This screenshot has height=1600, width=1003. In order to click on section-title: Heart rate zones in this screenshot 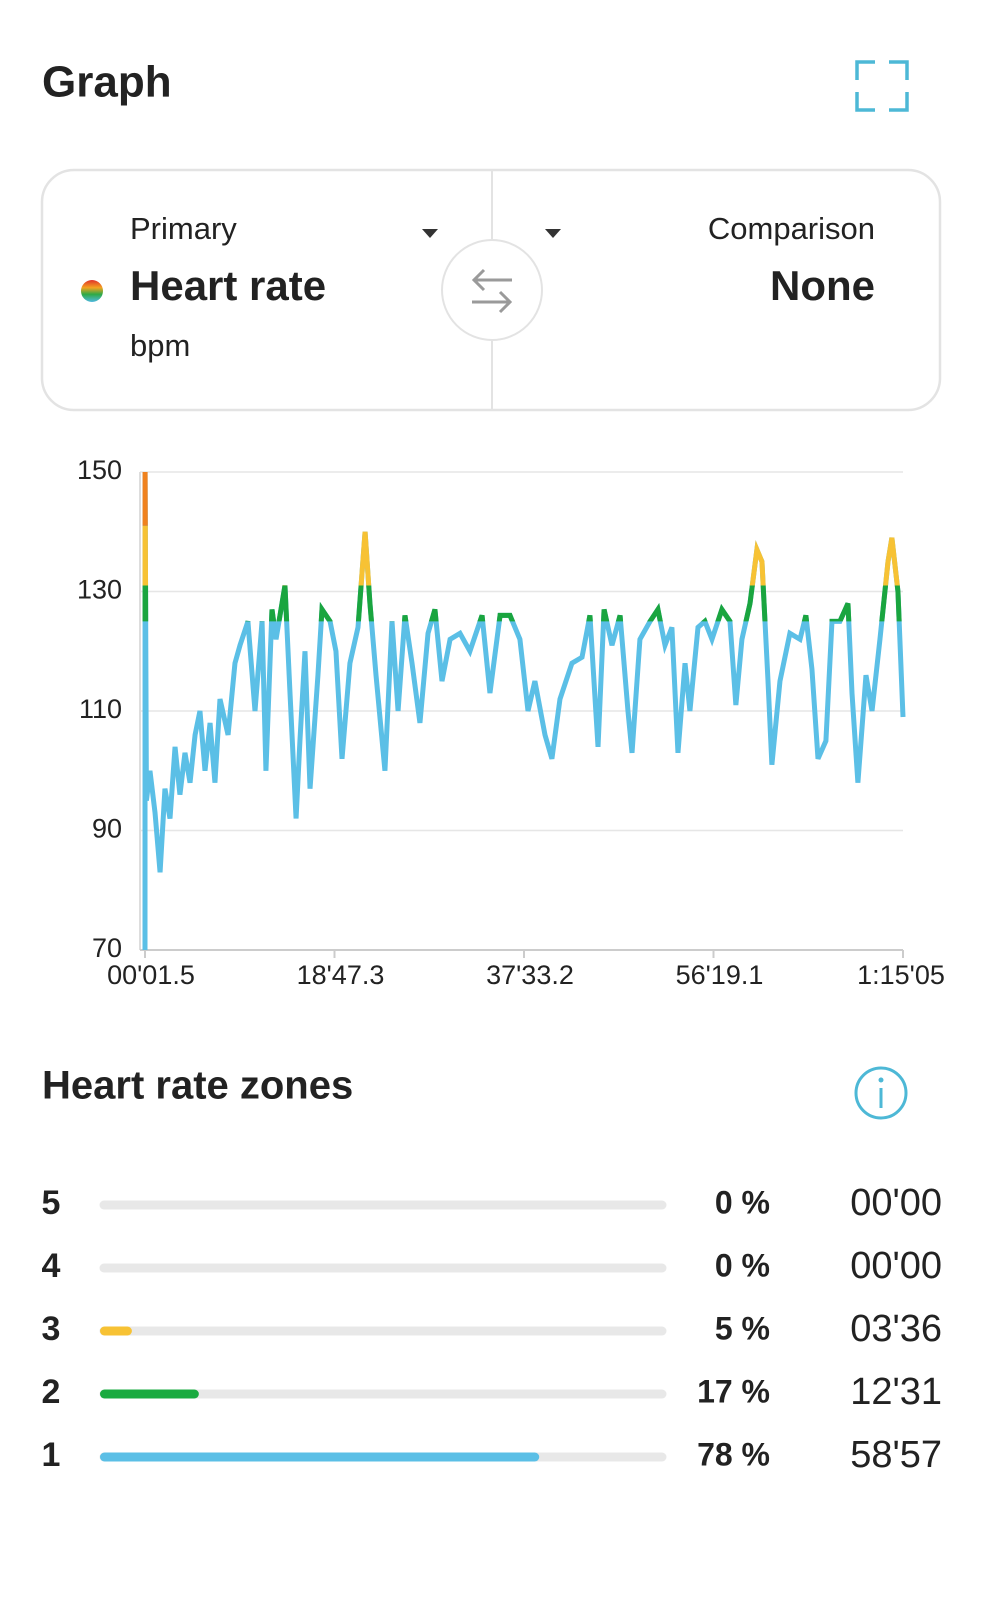, I will do `click(197, 1086)`.